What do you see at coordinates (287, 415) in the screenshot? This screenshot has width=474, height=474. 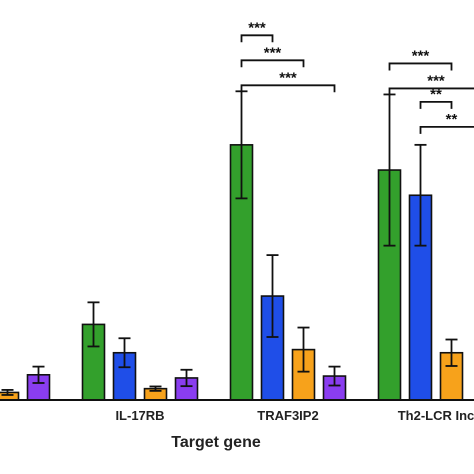 I see `x-tick-label: TRAF3IP2` at bounding box center [287, 415].